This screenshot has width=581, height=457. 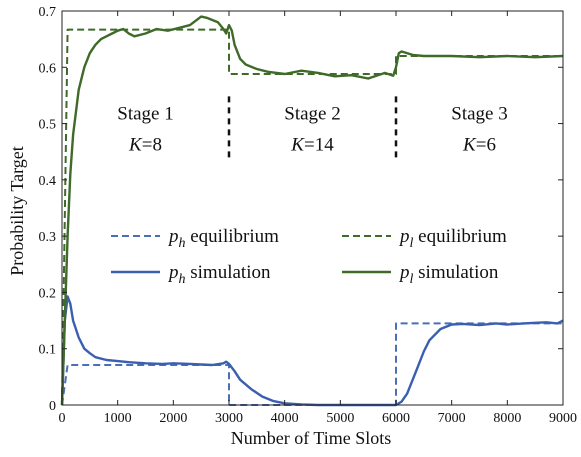 I want to click on x-tick-label: 6000, so click(x=396, y=418).